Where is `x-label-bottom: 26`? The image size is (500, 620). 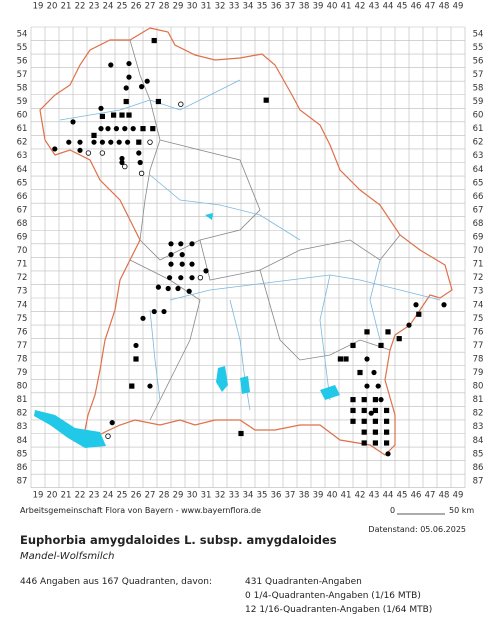 x-label-bottom: 26 is located at coordinates (136, 496).